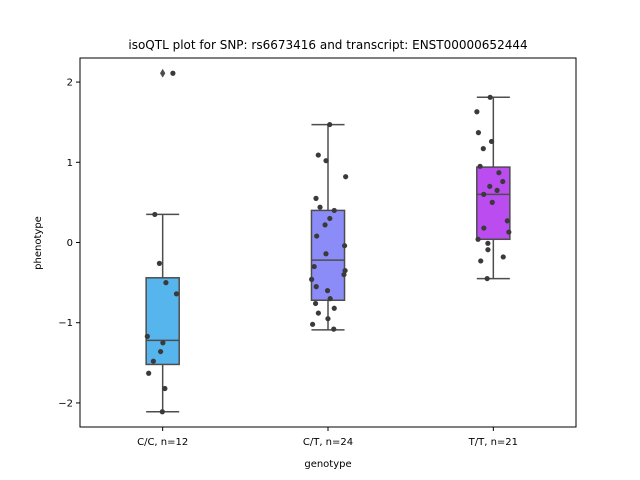  Describe the element at coordinates (65, 403) in the screenshot. I see `y-tick-label: −2` at that location.